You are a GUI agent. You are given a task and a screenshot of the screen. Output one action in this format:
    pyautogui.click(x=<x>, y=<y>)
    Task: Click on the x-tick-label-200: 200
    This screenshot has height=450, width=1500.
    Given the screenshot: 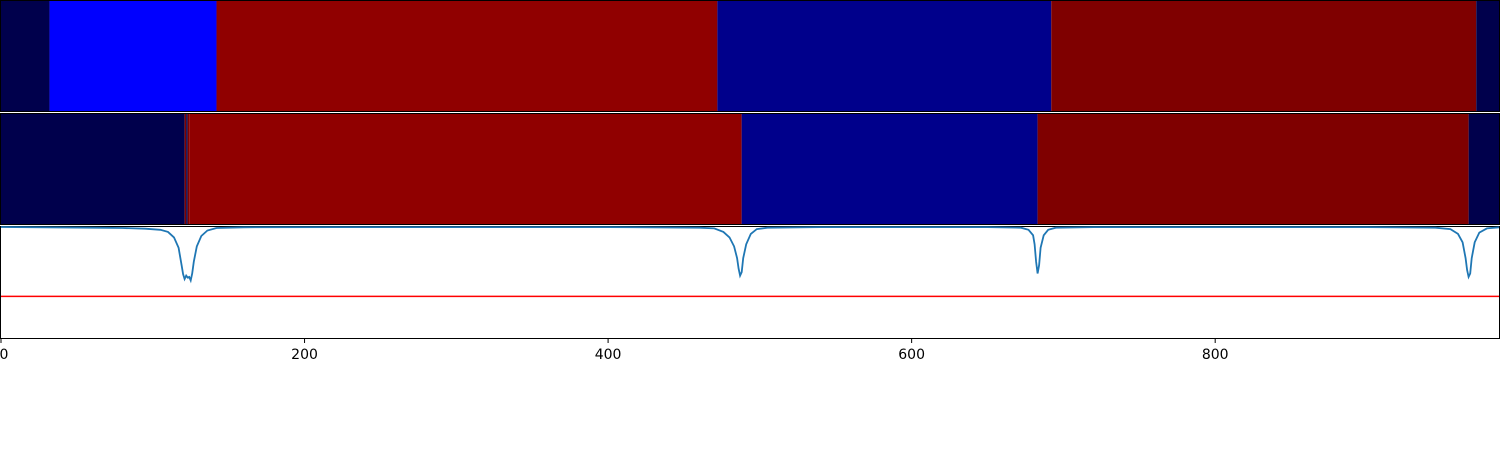 What is the action you would take?
    pyautogui.click(x=304, y=355)
    